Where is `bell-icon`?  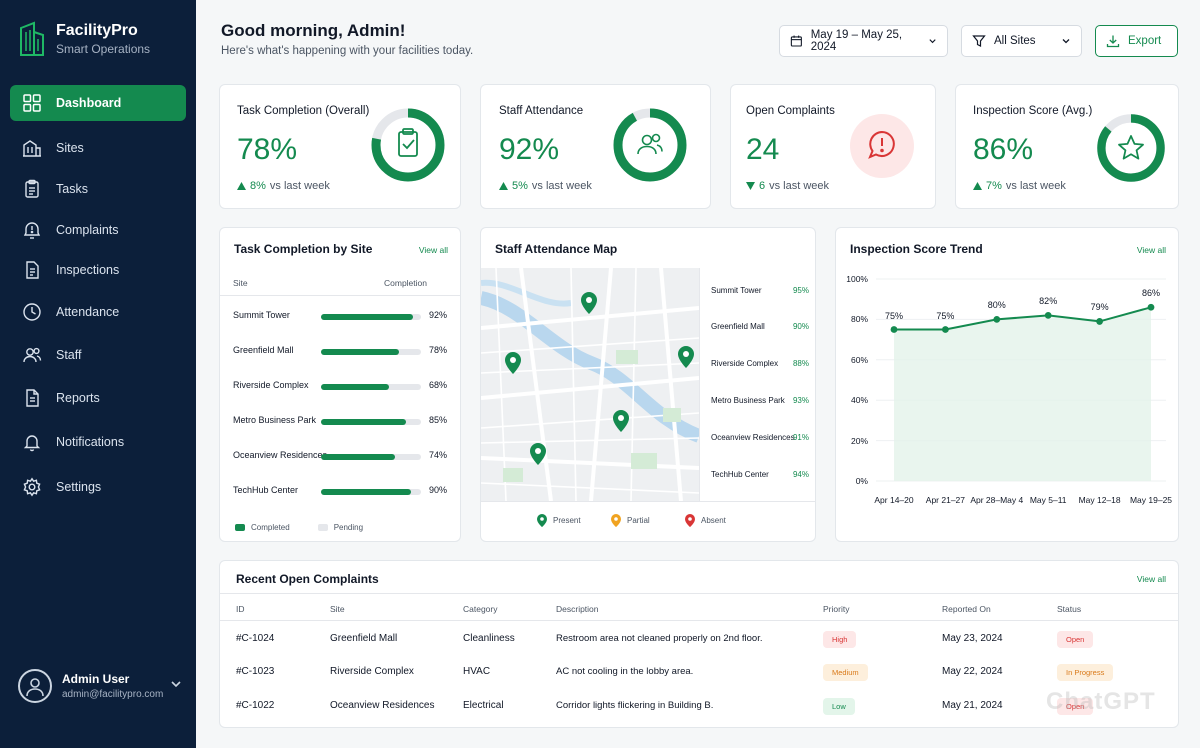 bell-icon is located at coordinates (32, 442).